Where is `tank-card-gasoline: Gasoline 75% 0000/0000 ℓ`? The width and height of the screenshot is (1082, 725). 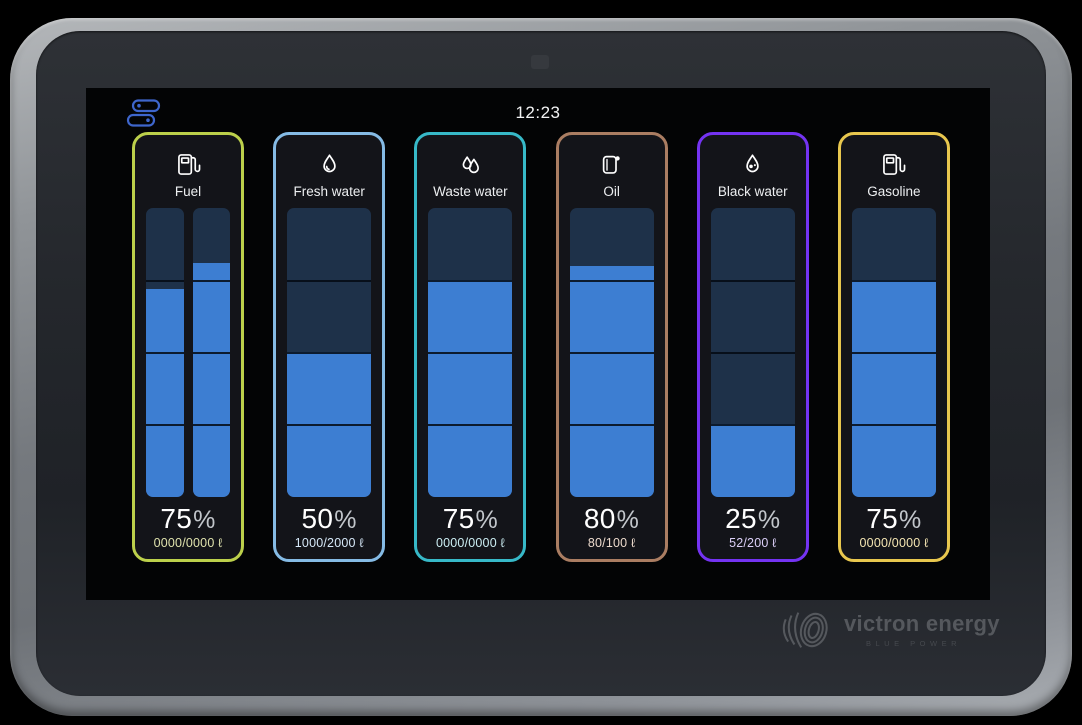 tank-card-gasoline: Gasoline 75% 0000/0000 ℓ is located at coordinates (893, 347).